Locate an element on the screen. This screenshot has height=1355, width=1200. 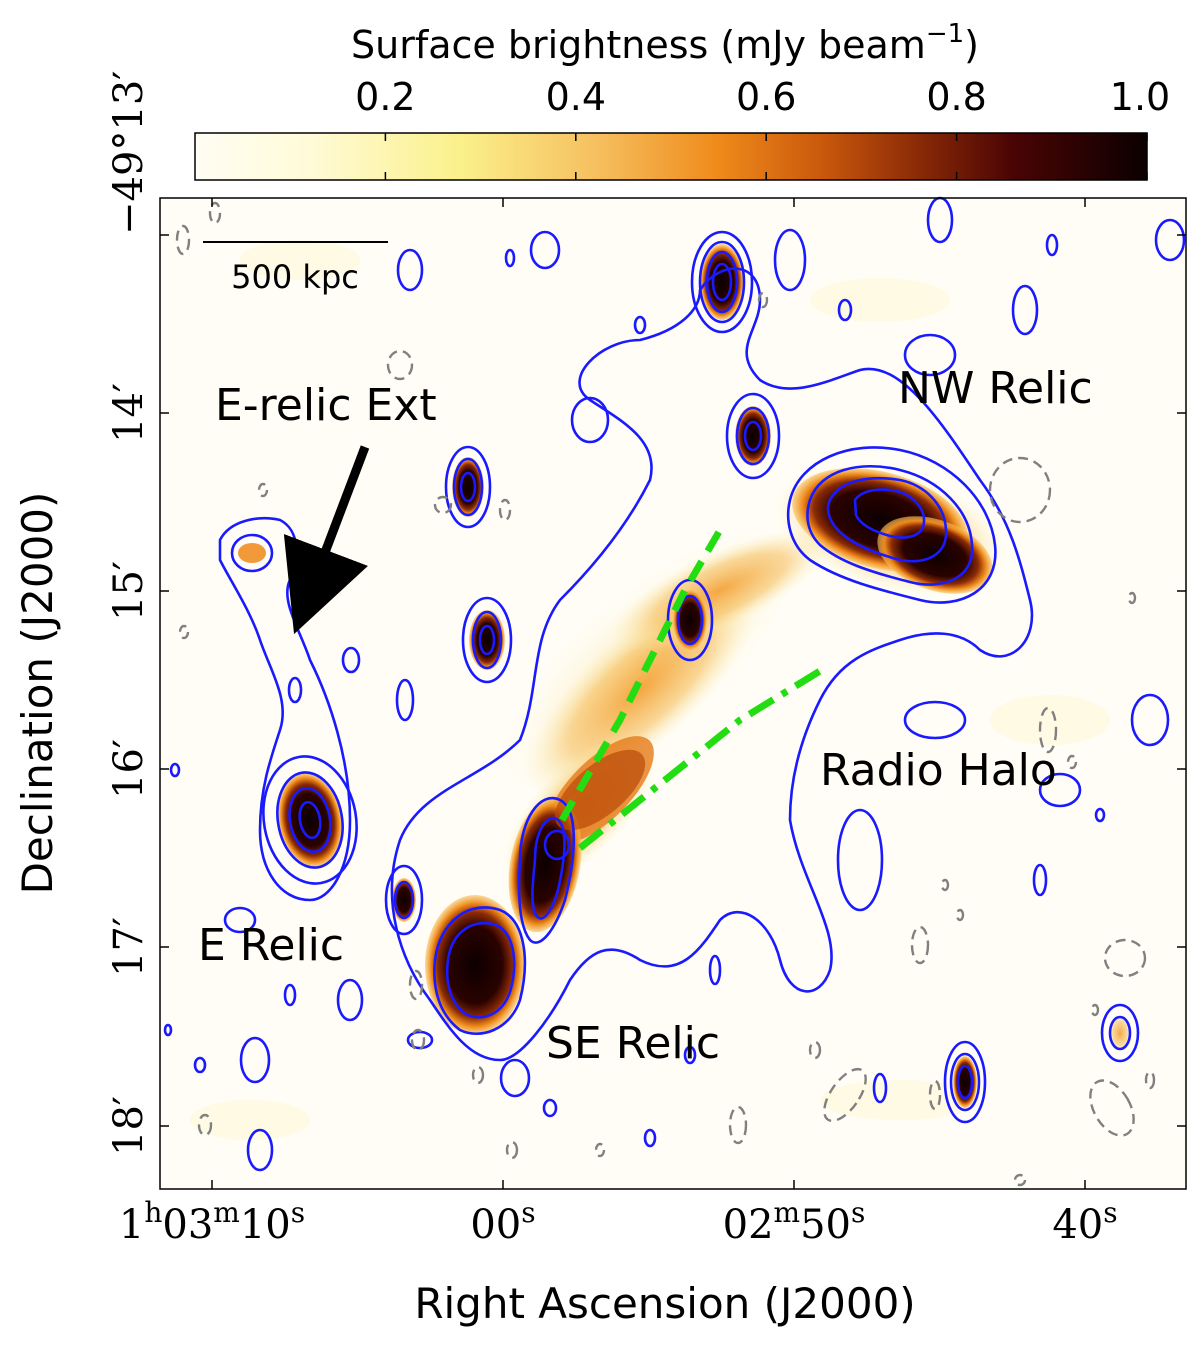
colorbar-tick-label: 0.6 is located at coordinates (766, 97).